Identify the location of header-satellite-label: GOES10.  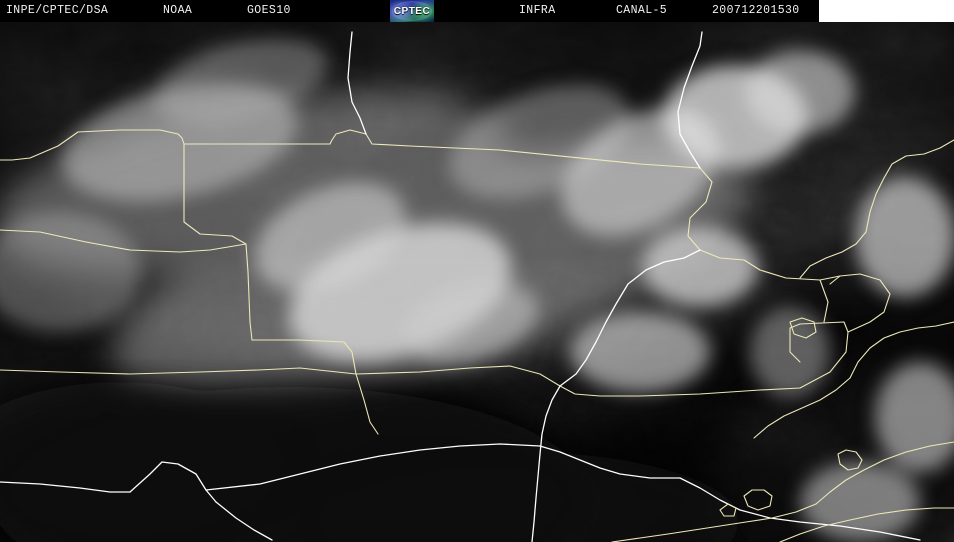
(269, 10).